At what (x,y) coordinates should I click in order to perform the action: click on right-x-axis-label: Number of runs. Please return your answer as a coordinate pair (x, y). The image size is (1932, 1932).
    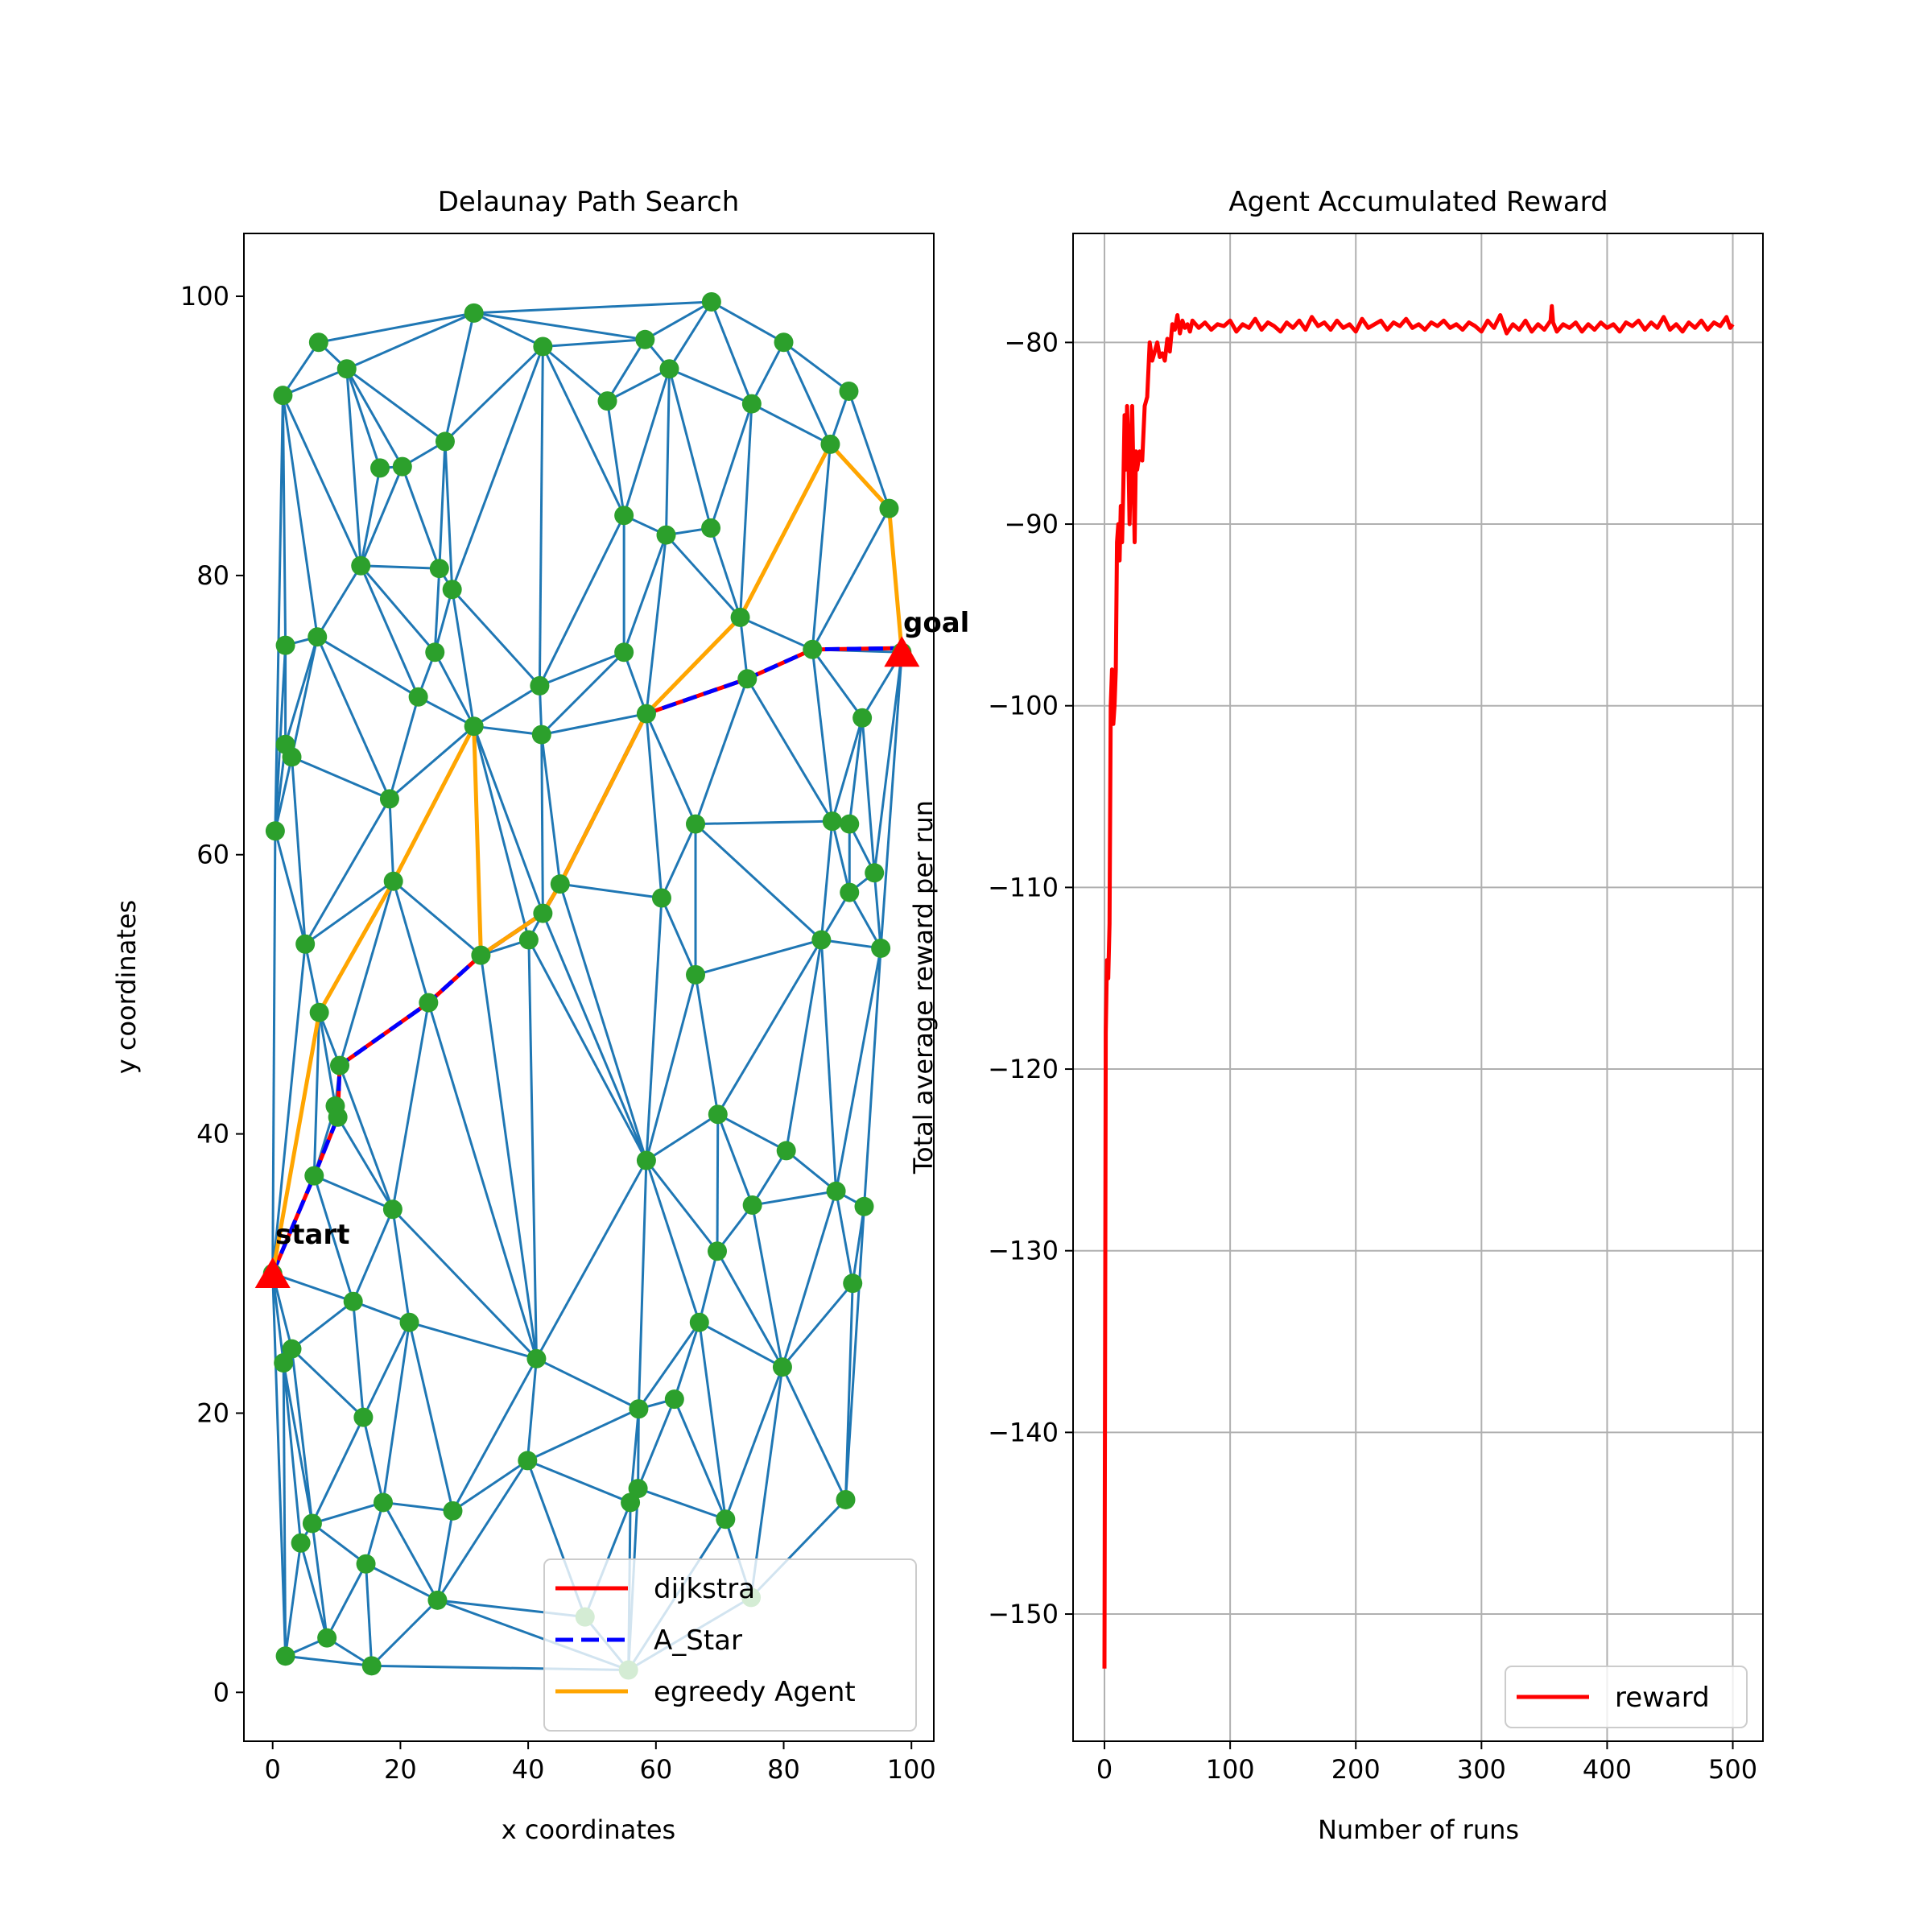
    Looking at the image, I should click on (1418, 1829).